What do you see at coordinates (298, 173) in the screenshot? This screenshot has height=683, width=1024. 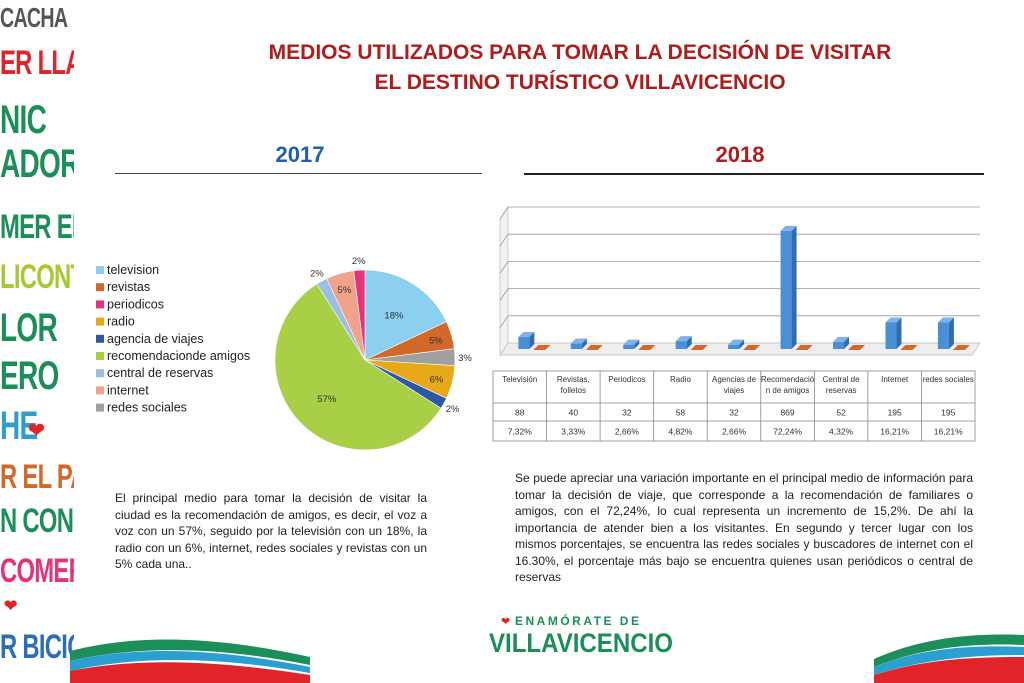 I see `divider-2017` at bounding box center [298, 173].